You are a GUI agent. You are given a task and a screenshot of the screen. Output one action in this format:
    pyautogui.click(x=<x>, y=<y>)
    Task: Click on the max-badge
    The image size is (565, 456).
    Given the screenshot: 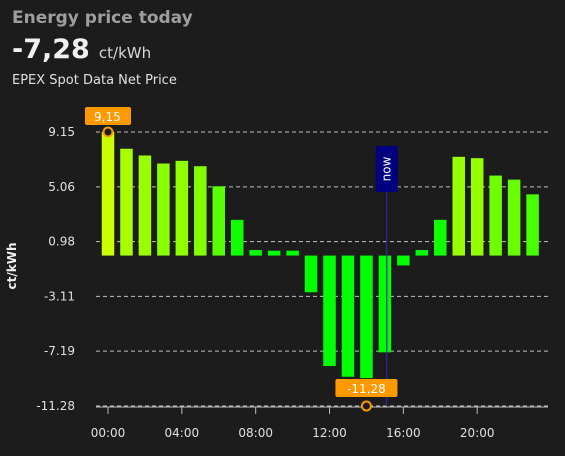 What is the action you would take?
    pyautogui.click(x=108, y=116)
    